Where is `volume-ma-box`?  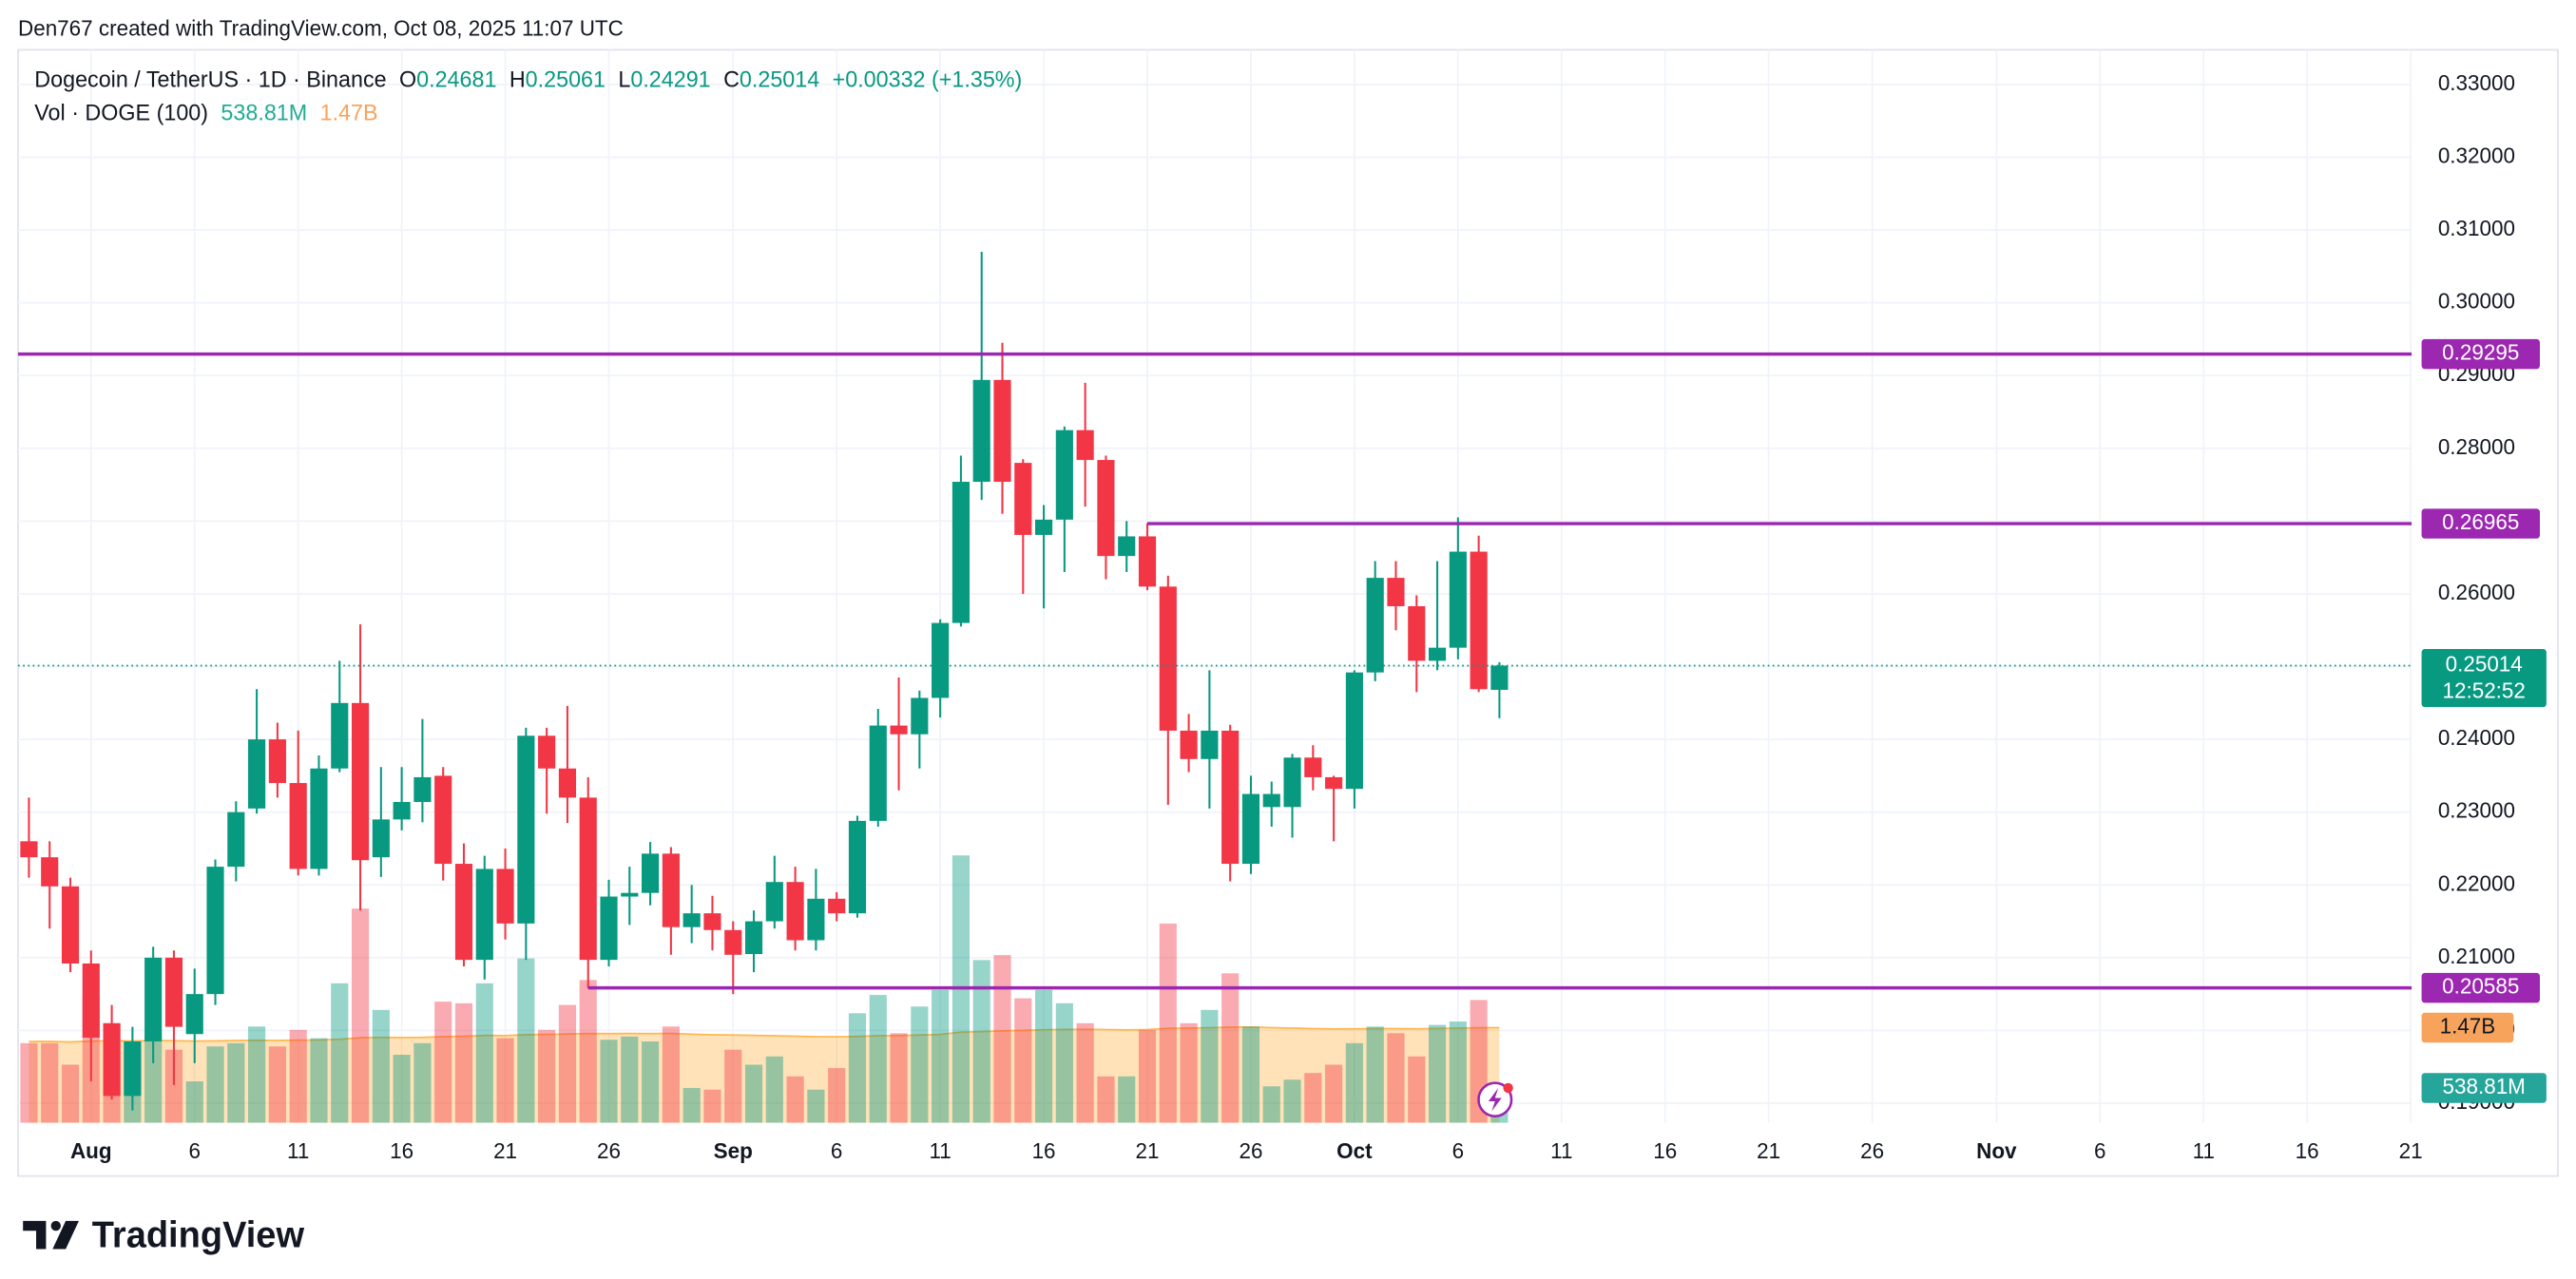
volume-ma-box is located at coordinates (2467, 1028).